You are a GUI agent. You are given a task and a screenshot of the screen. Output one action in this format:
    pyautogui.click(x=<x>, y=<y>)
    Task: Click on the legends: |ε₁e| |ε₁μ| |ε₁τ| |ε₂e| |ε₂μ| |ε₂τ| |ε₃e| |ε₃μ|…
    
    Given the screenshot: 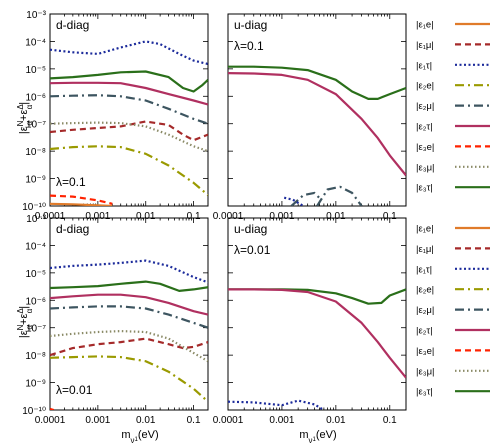 What is the action you would take?
    pyautogui.click(x=453, y=209)
    